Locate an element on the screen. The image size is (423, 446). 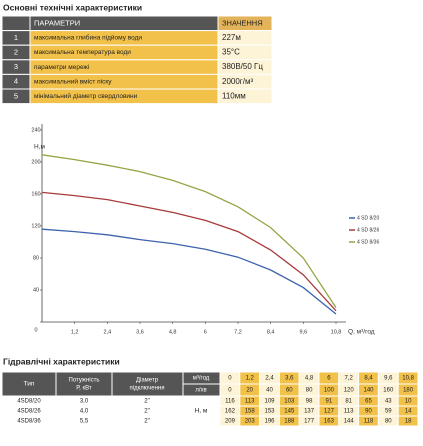
column-header: ЗНАЧЕННЯ is located at coordinates (242, 22).